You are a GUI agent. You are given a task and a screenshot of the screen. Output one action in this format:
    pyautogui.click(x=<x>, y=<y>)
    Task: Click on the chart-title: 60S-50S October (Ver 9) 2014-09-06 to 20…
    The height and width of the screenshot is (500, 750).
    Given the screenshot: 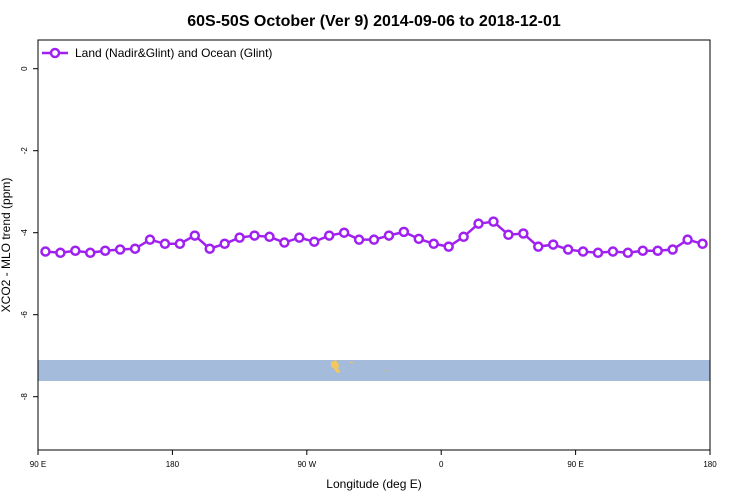 What is the action you would take?
    pyautogui.click(x=374, y=21)
    